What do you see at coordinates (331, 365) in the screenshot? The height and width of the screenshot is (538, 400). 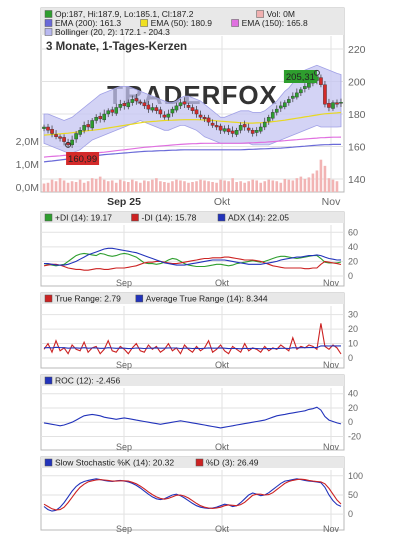 I see `x-tick-label-2-2: Nov` at bounding box center [331, 365].